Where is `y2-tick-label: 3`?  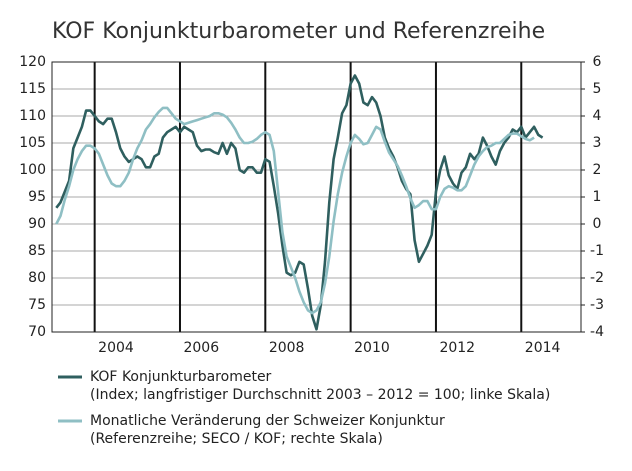
y2-tick-label: 3 is located at coordinates (597, 143).